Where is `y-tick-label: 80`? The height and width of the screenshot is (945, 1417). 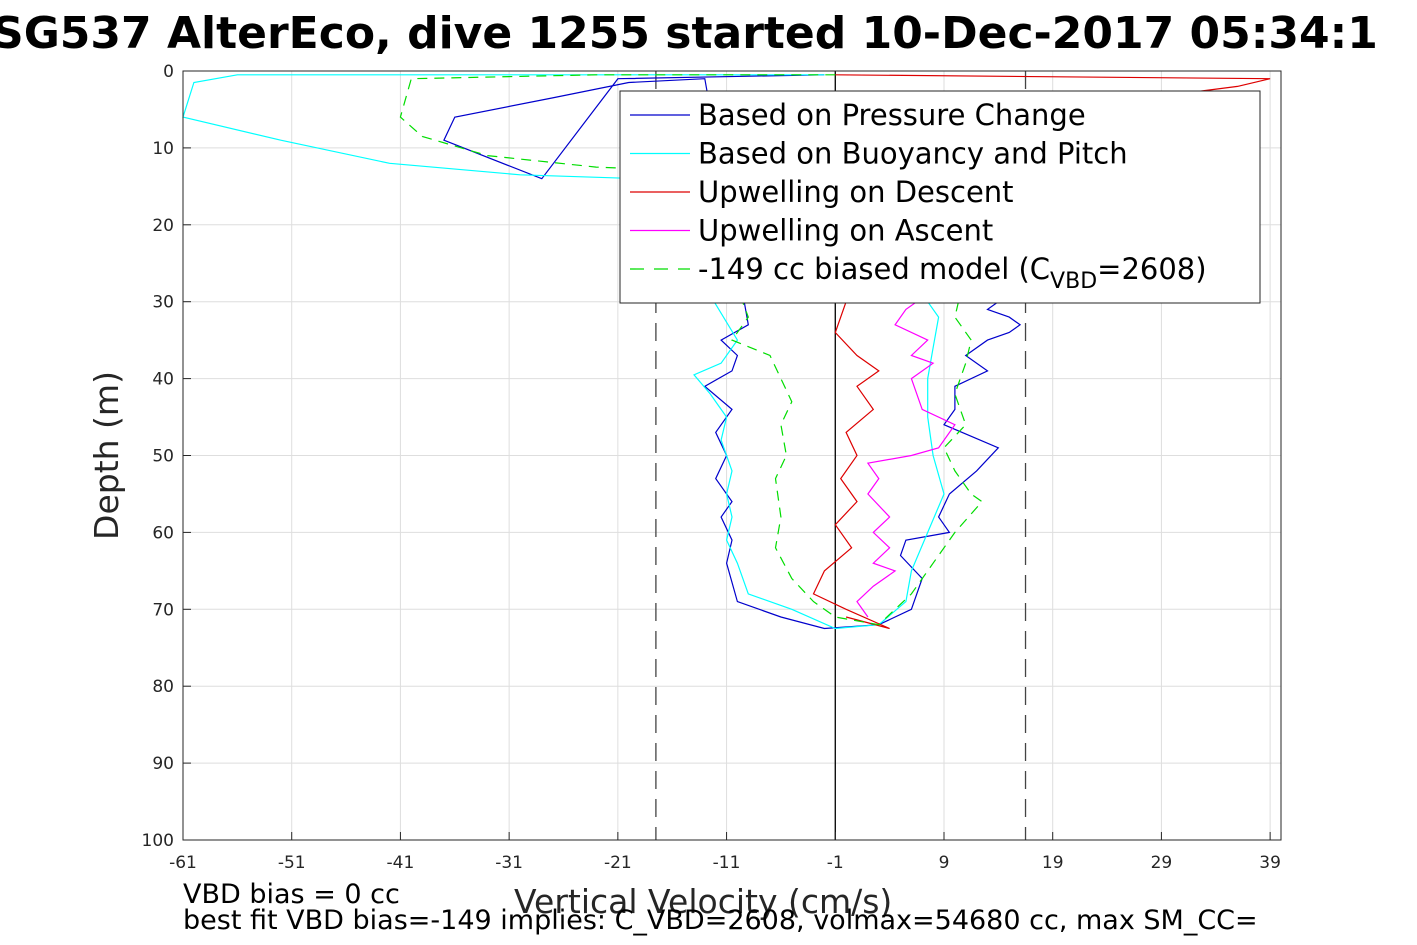
y-tick-label: 80 is located at coordinates (163, 687).